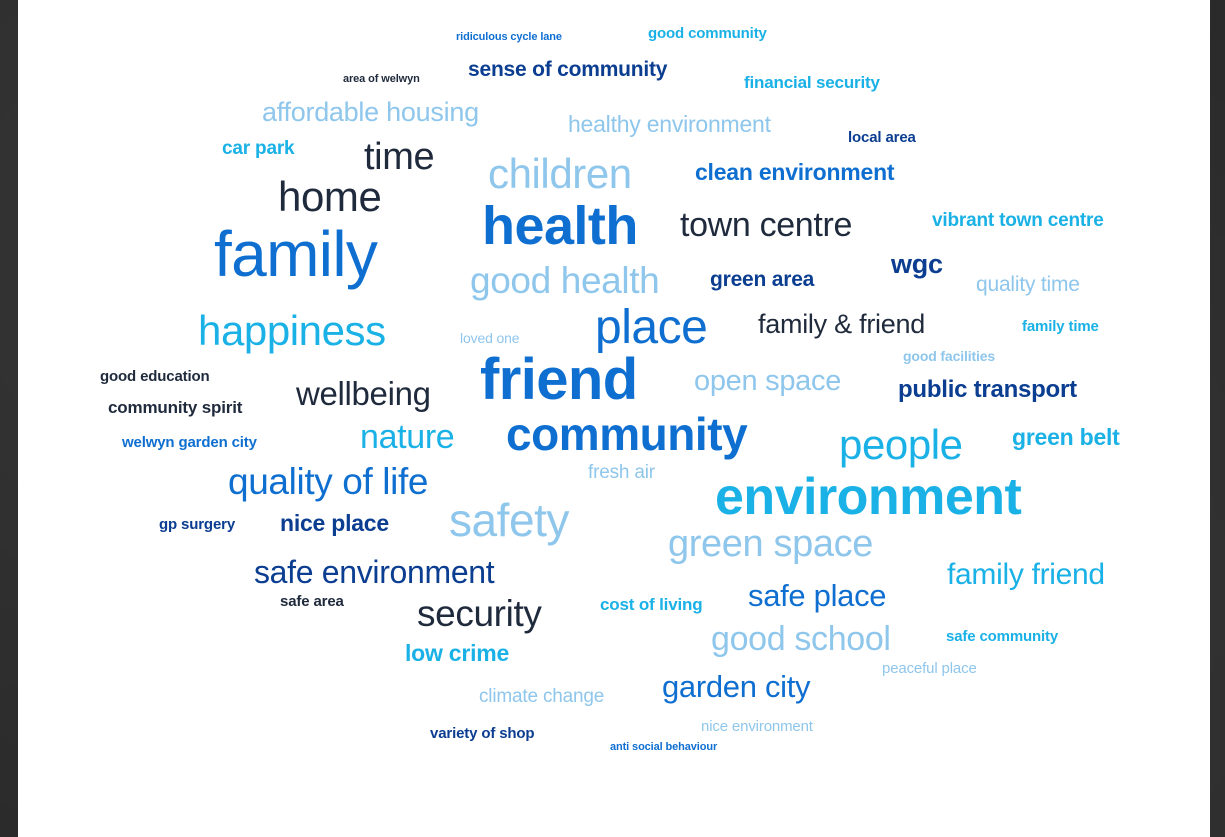  Describe the element at coordinates (621, 472) in the screenshot. I see `word-fresh-air: fresh air` at that location.